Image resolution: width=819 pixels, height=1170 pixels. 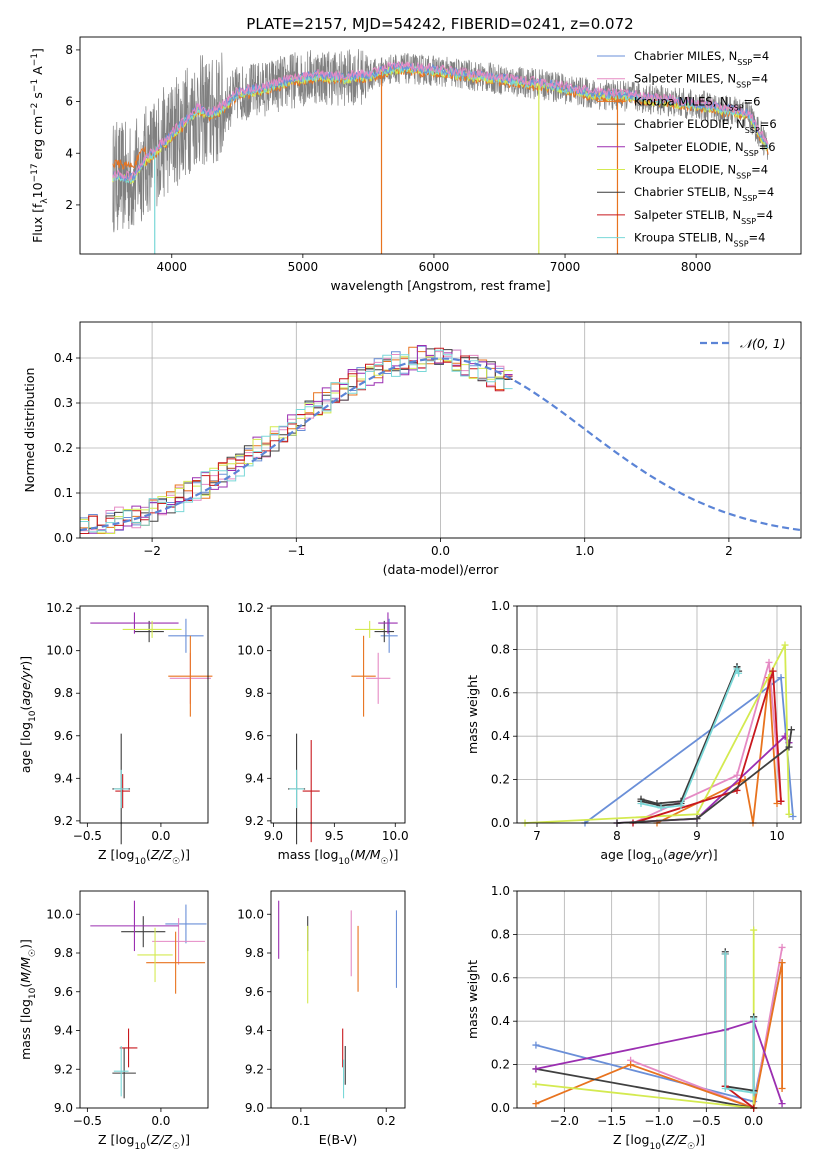 What do you see at coordinates (472, 714) in the screenshot?
I see `weight_vs_age-ylabel: mass weight` at bounding box center [472, 714].